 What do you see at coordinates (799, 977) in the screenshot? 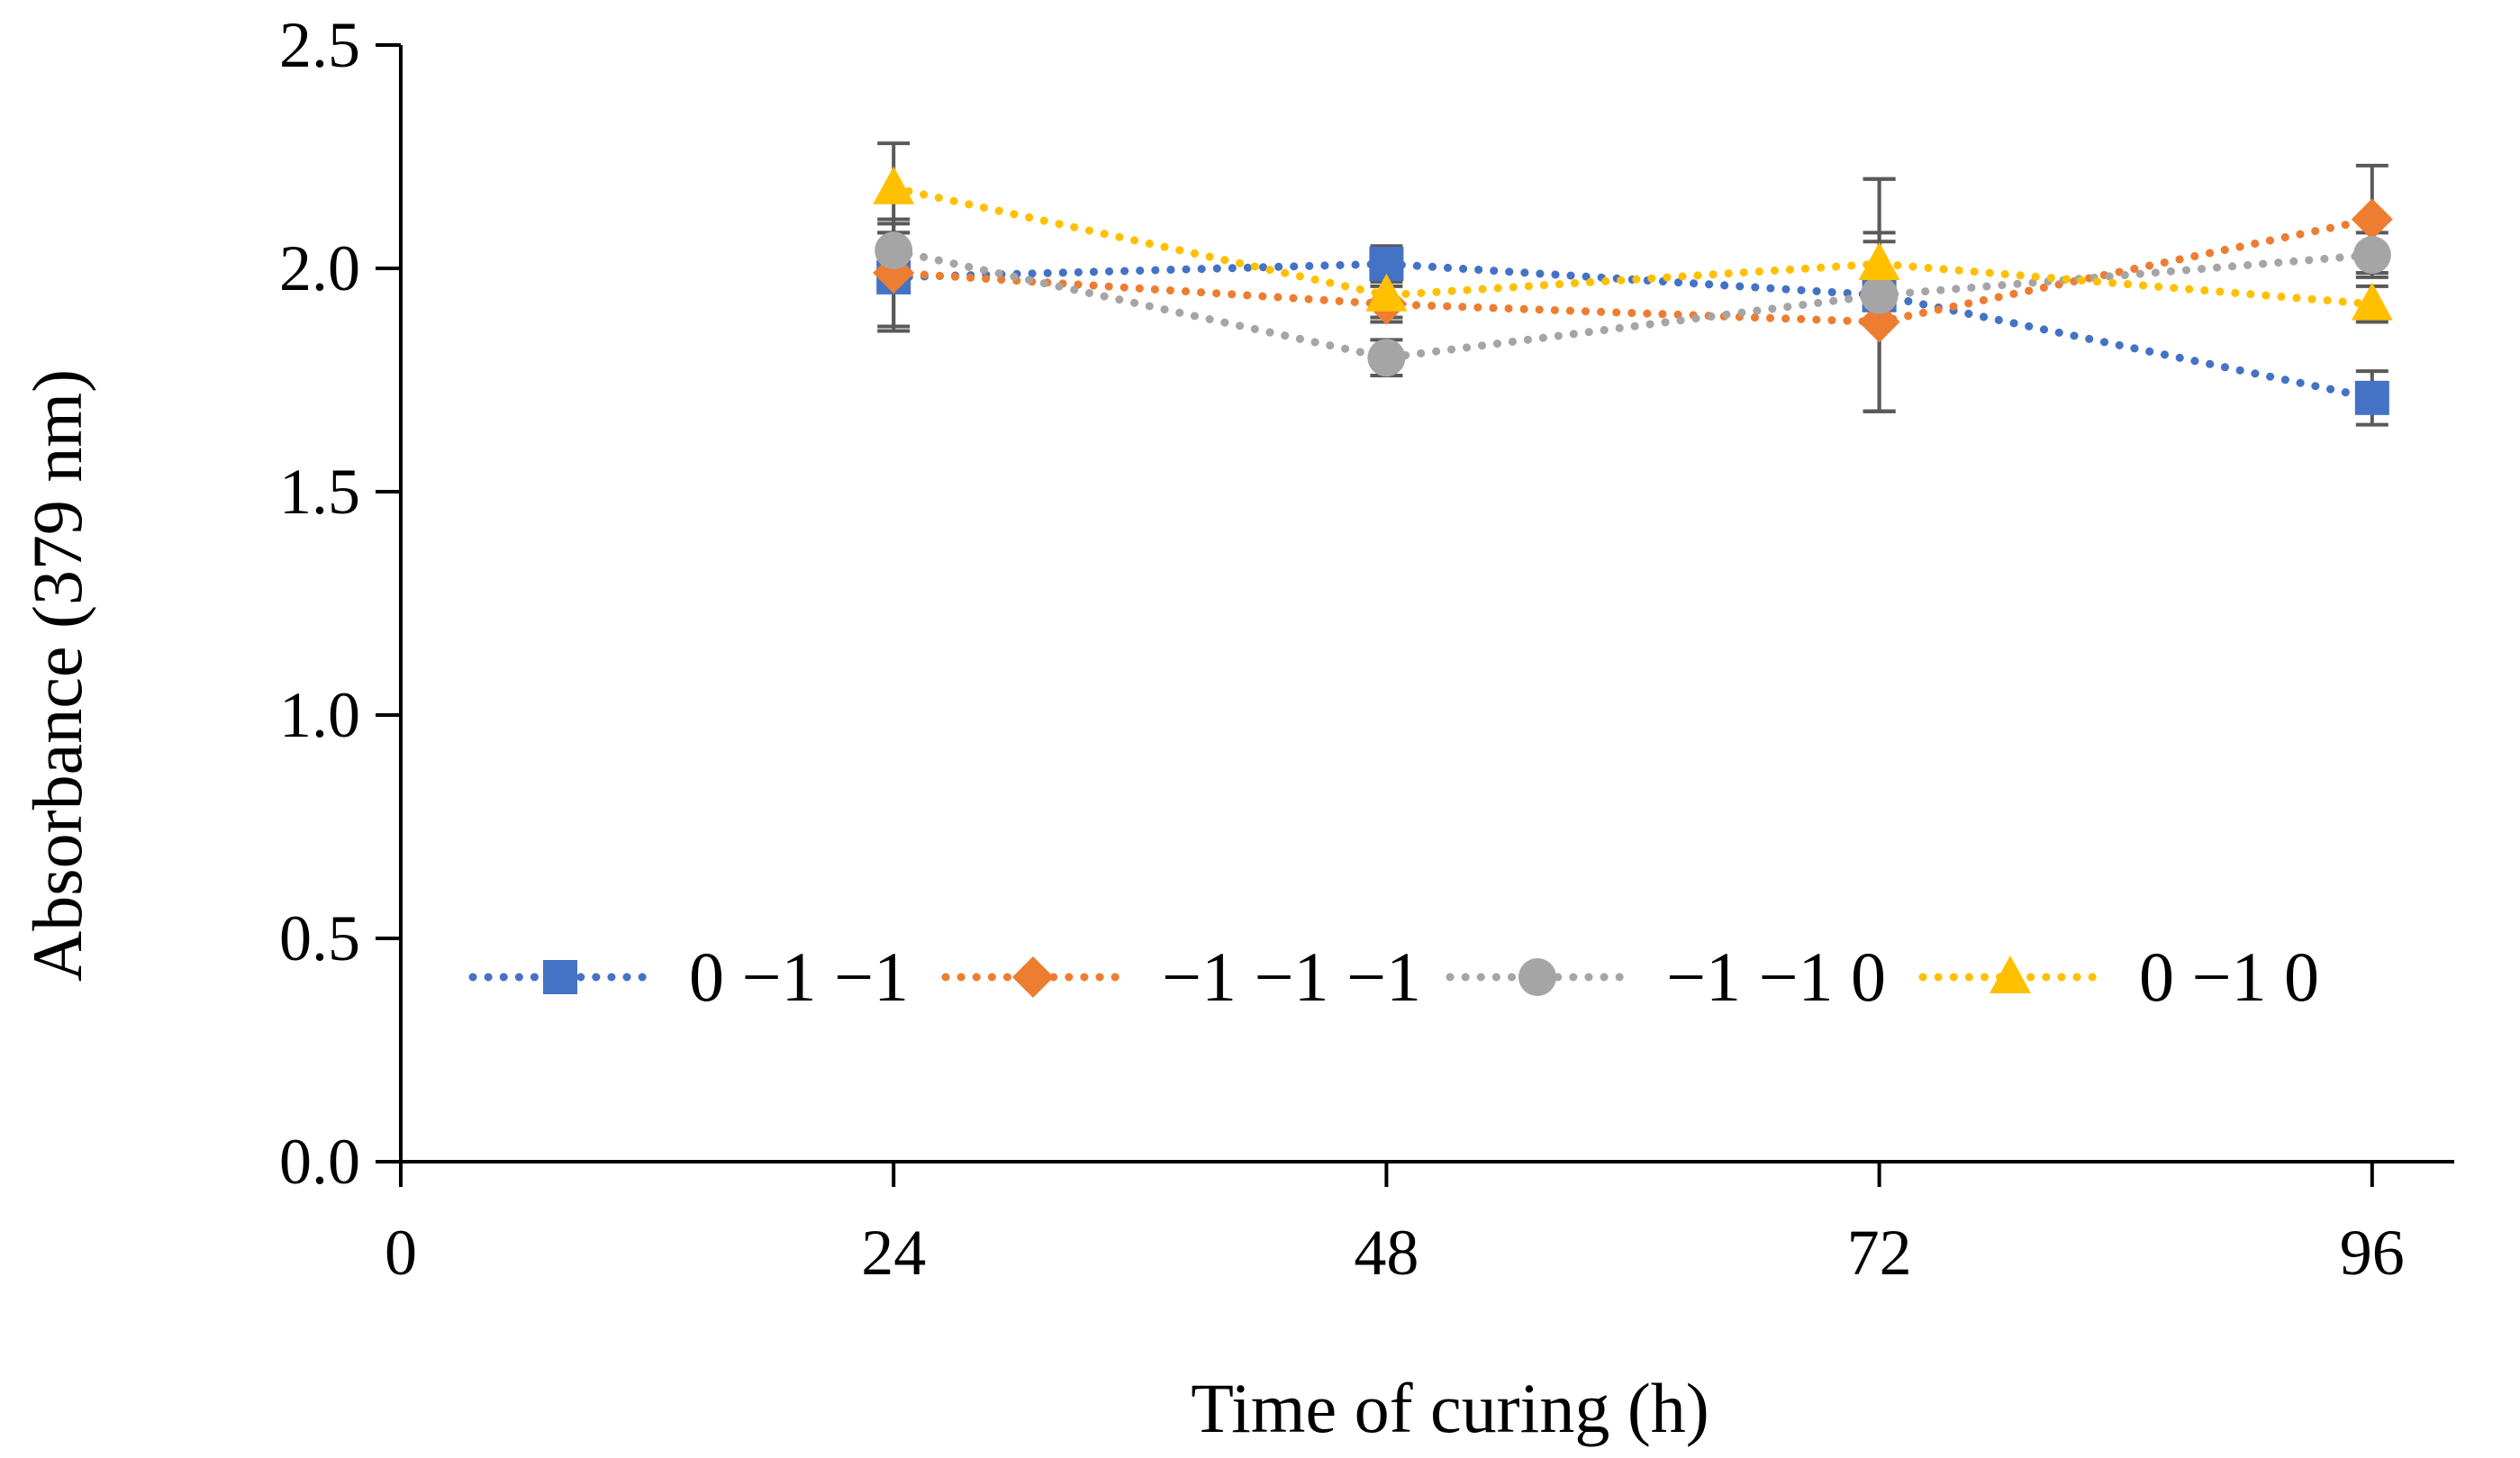
I see `legend-label: 0 −1 −1` at bounding box center [799, 977].